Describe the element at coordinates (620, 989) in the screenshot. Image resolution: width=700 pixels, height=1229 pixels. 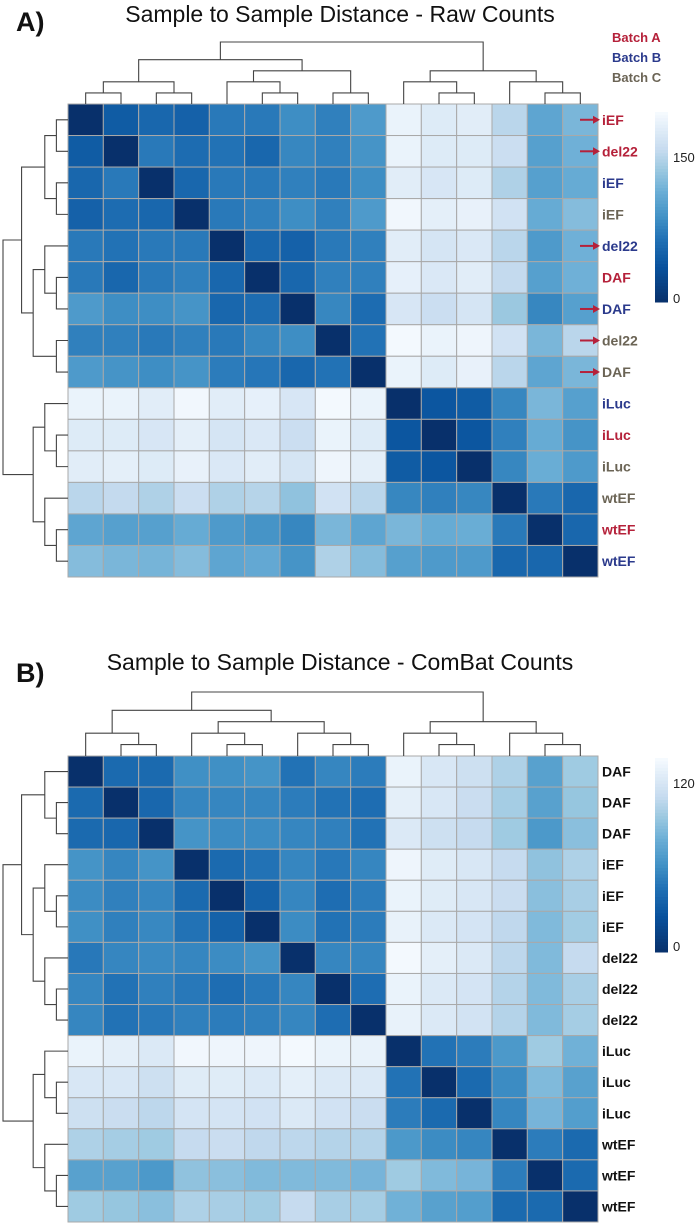
I see `row-label: del22` at that location.